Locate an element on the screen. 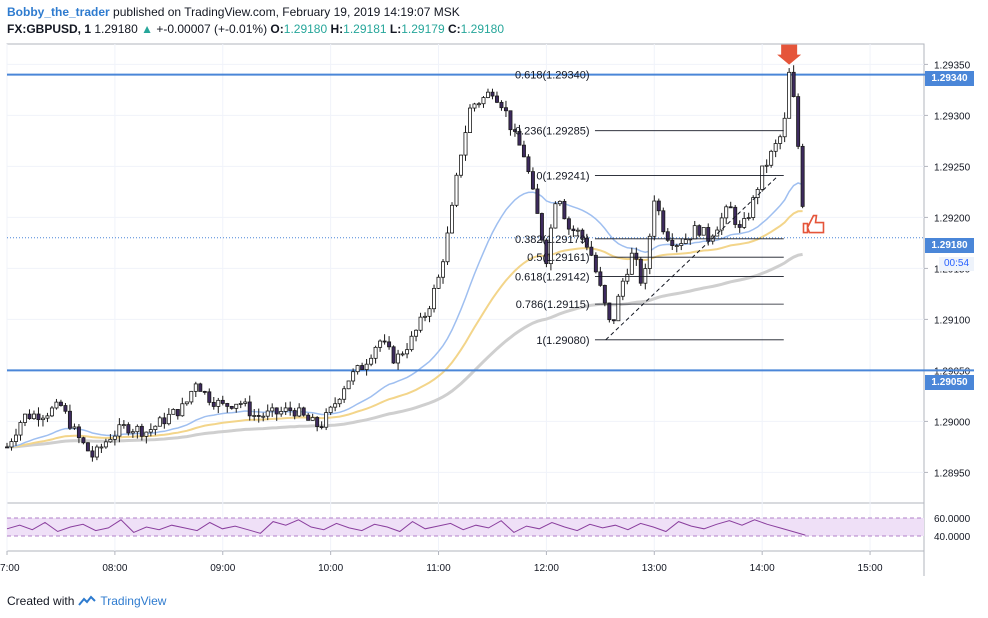  x-tick-label: 11:00 is located at coordinates (438, 568).